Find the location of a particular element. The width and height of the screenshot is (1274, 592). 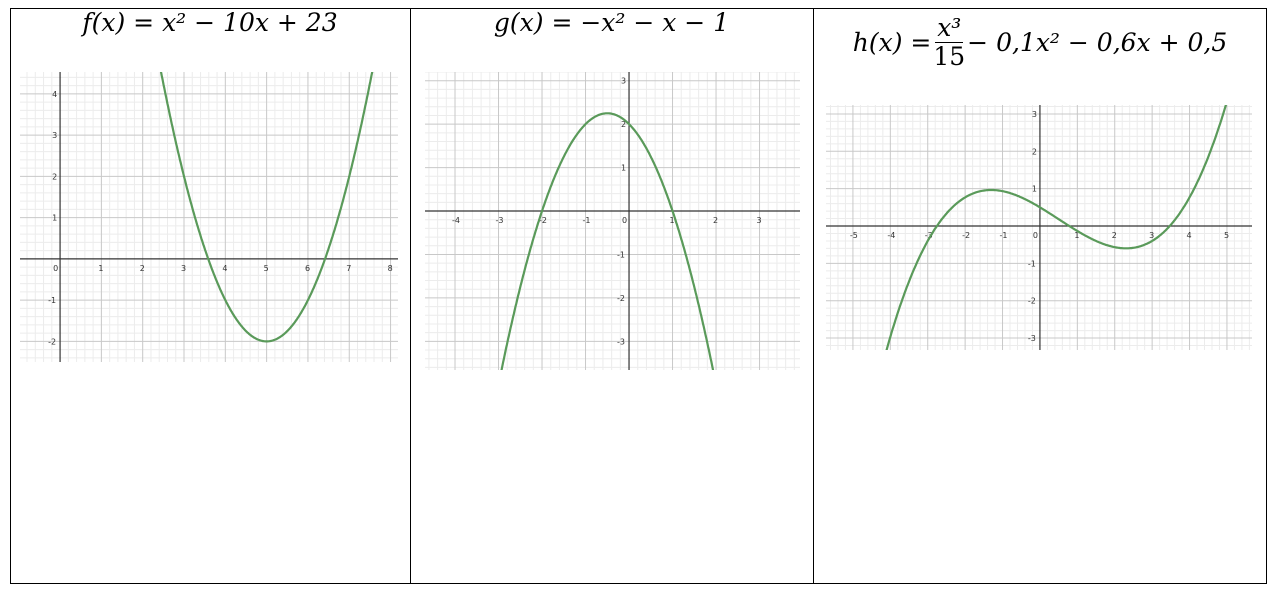

title-h-fraction: x³ 15 is located at coordinates (949, 41).